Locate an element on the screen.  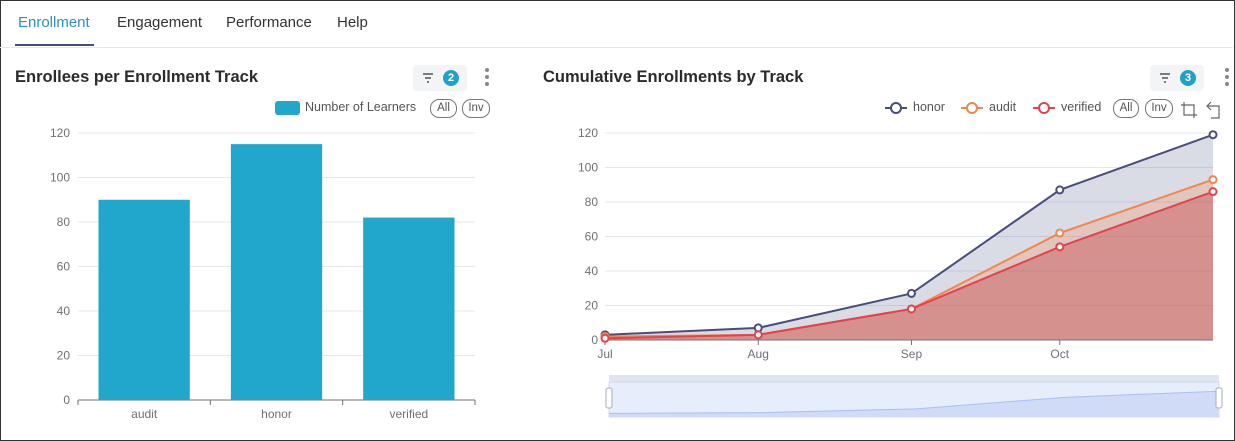
x-tick-label: Oct is located at coordinates (1059, 354).